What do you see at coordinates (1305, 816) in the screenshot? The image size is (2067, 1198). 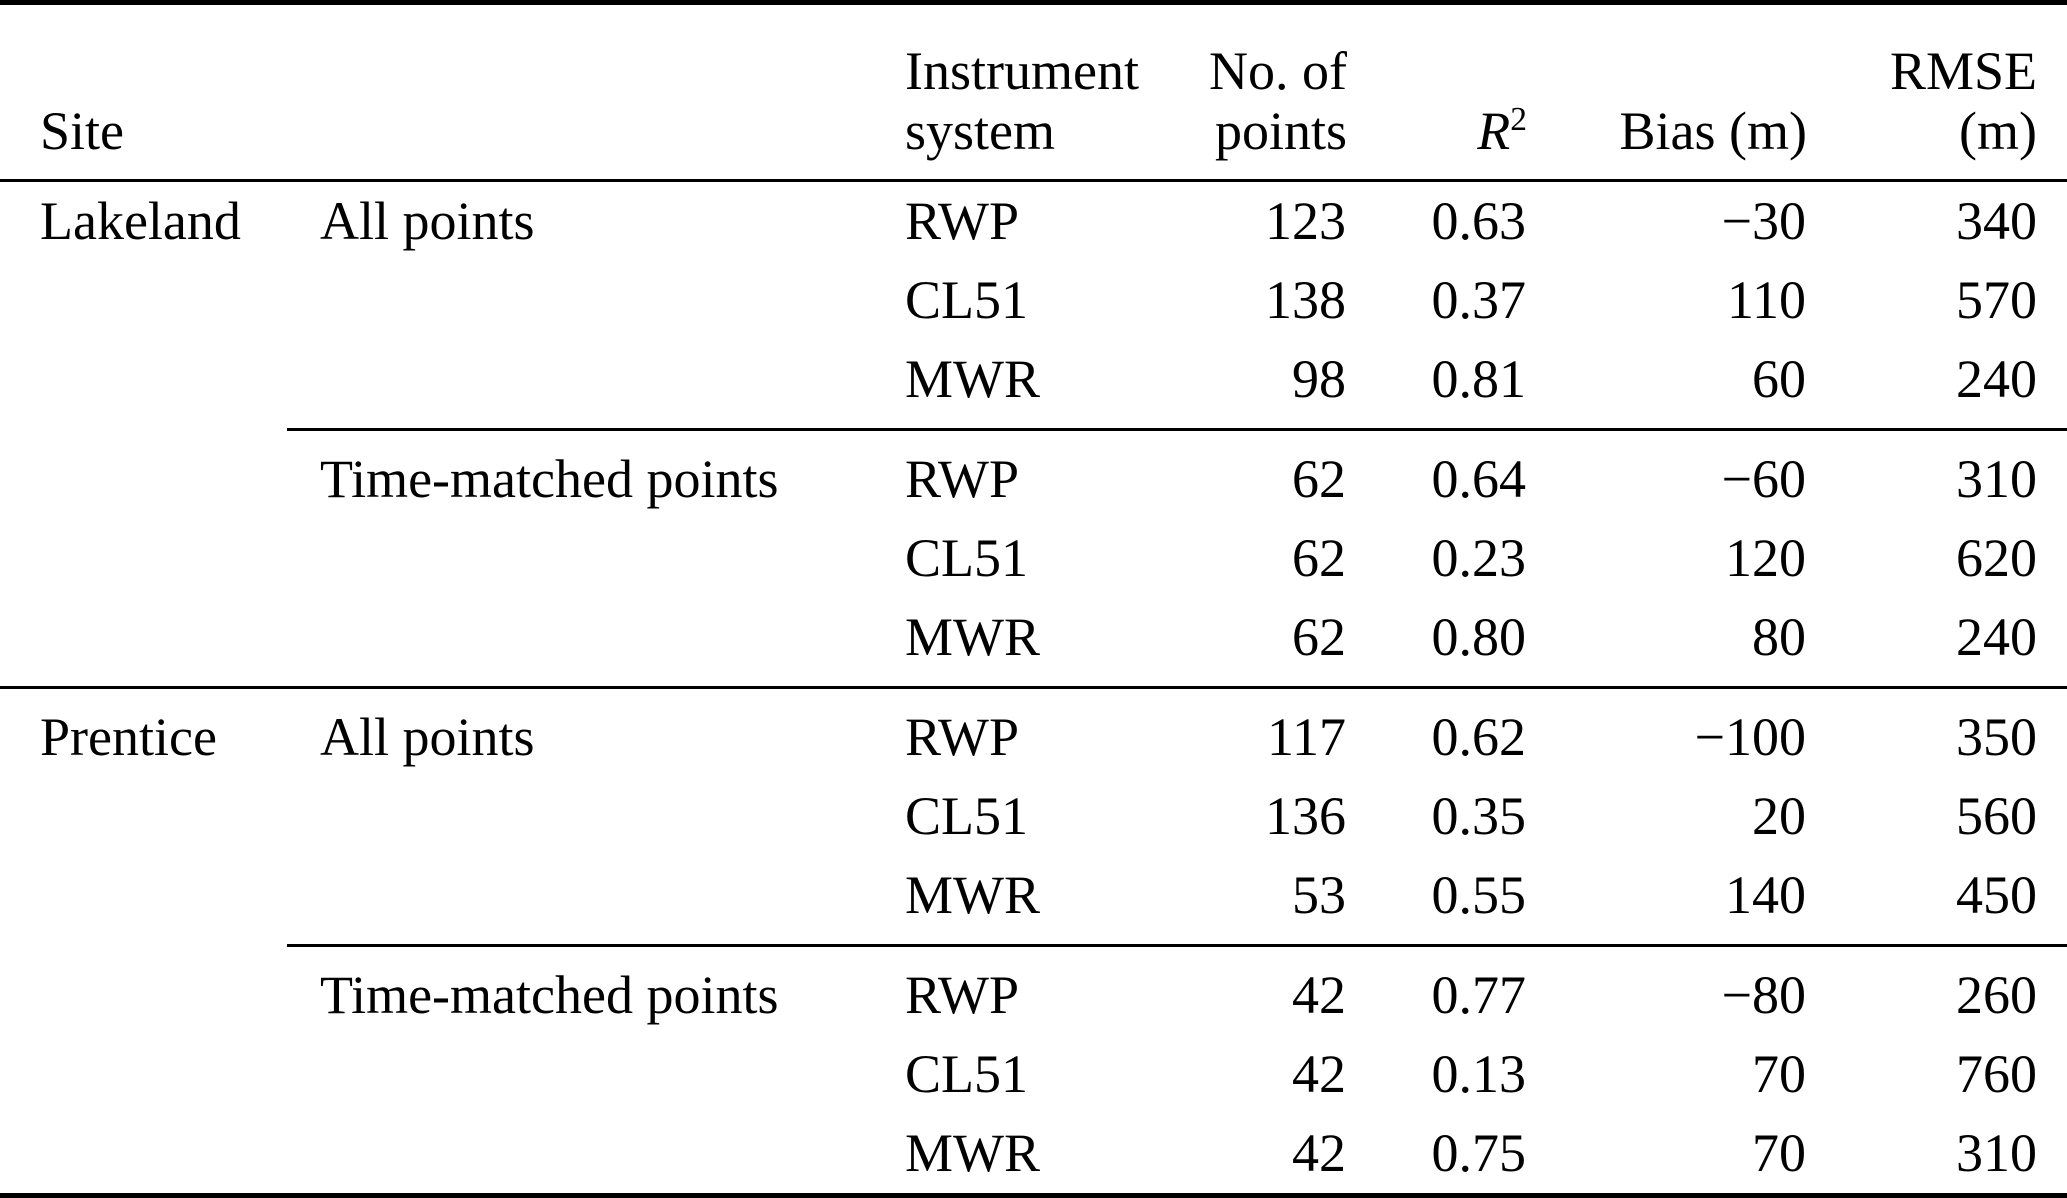 I see `points-cell: 136` at bounding box center [1305, 816].